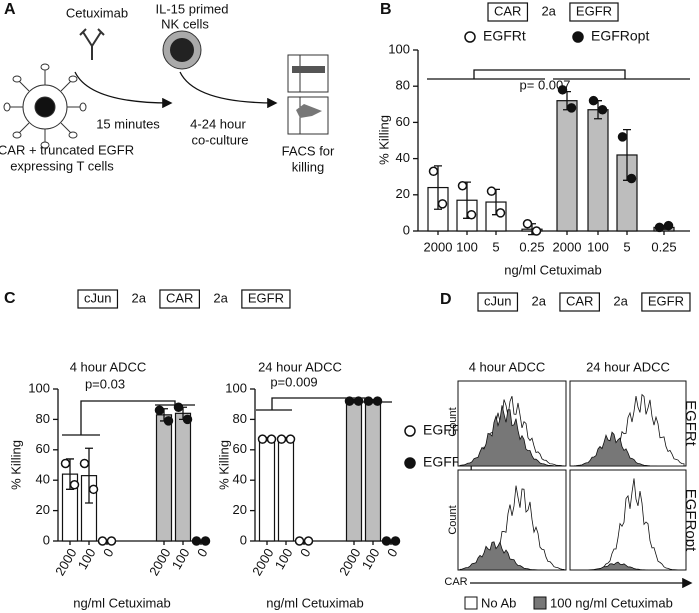 The width and height of the screenshot is (699, 613). I want to click on antibody-icon, so click(92, 44).